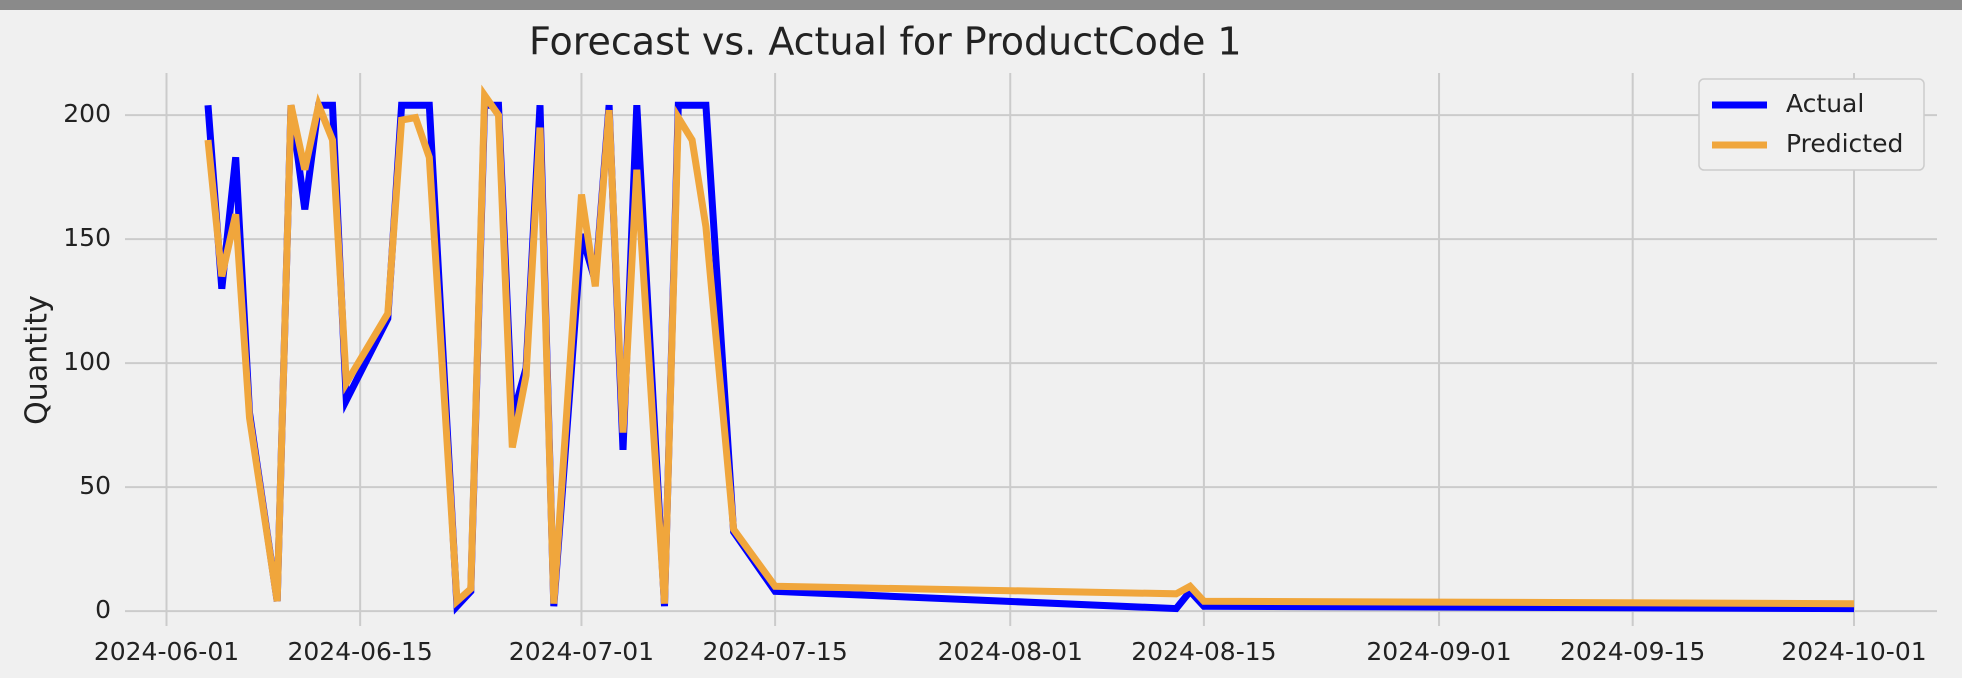 This screenshot has width=1962, height=678. What do you see at coordinates (1632, 651) in the screenshot?
I see `x-tick-label: 2024-09-15` at bounding box center [1632, 651].